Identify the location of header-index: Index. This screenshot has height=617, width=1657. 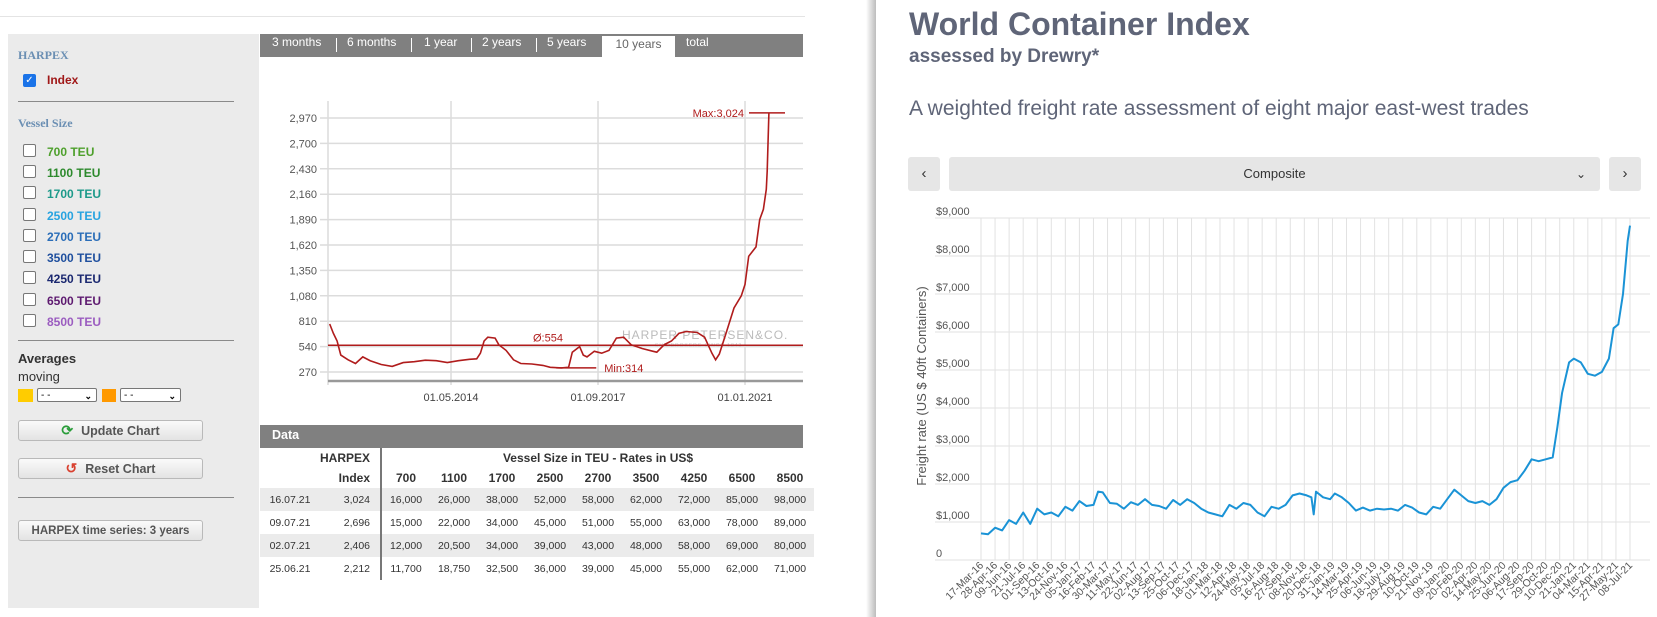
(351, 478).